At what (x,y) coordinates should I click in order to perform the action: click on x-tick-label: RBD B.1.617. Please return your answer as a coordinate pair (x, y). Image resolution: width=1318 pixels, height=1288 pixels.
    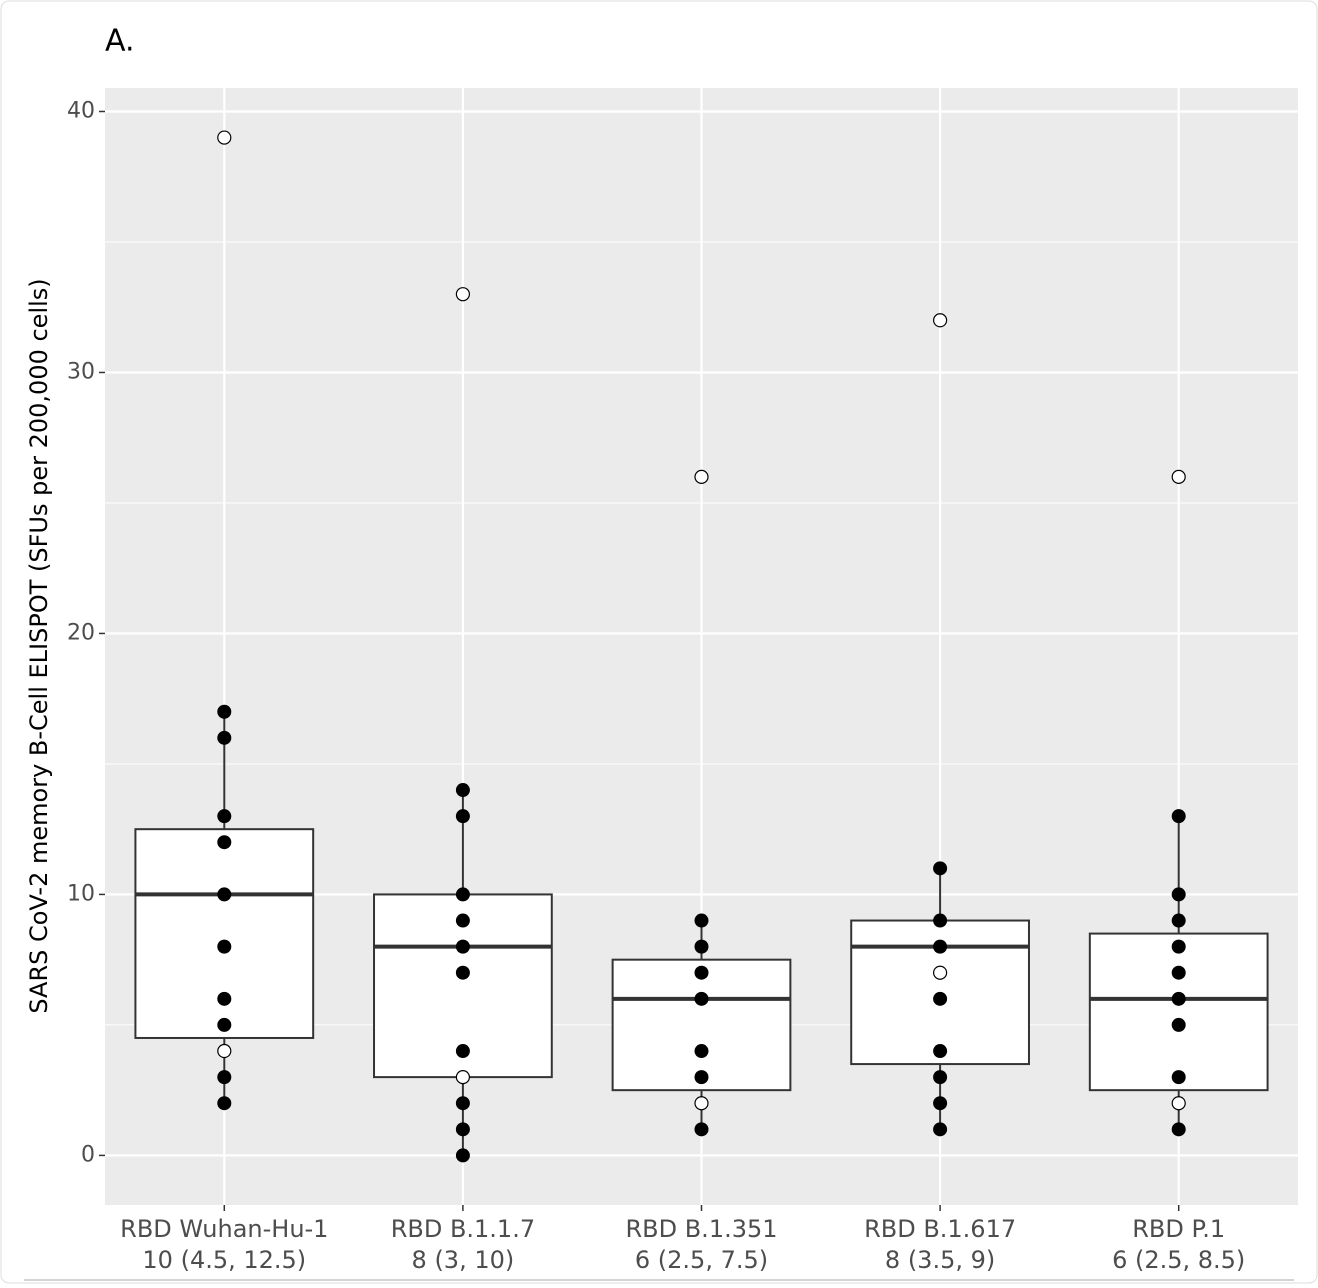
    Looking at the image, I should click on (940, 1229).